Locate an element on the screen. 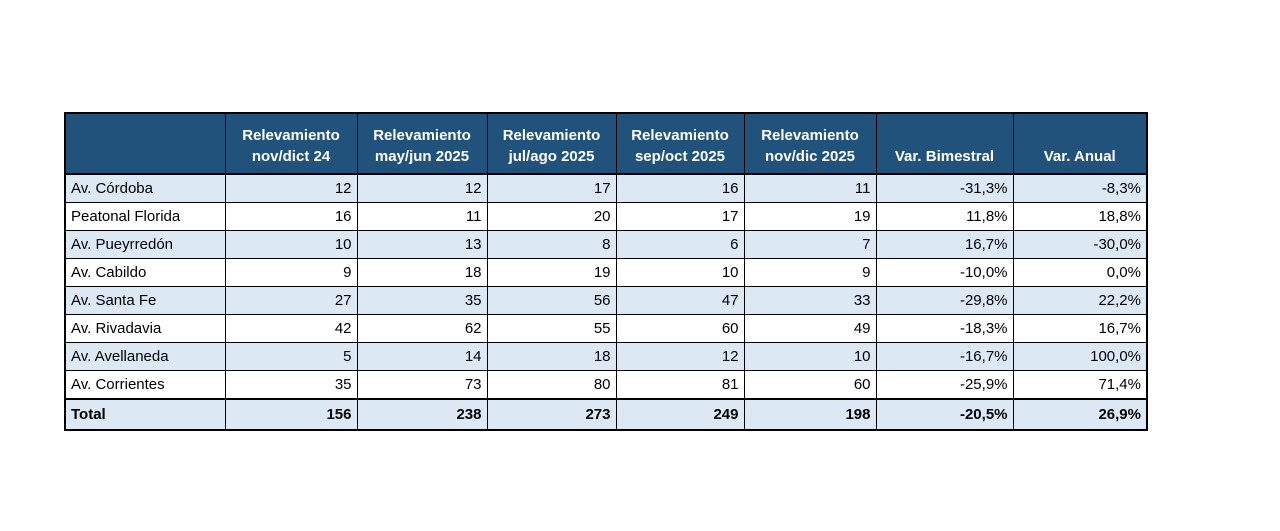 Image resolution: width=1280 pixels, height=531 pixels. value-cell: -10,0% is located at coordinates (944, 272).